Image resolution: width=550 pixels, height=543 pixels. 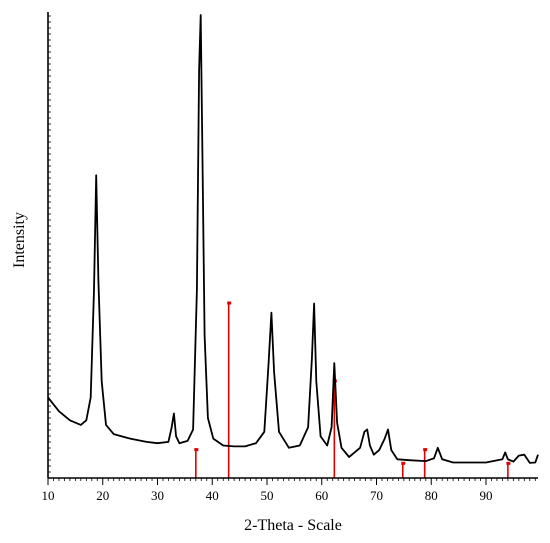 I want to click on x-axis-title: 2-Theta - Scale, so click(x=293, y=525).